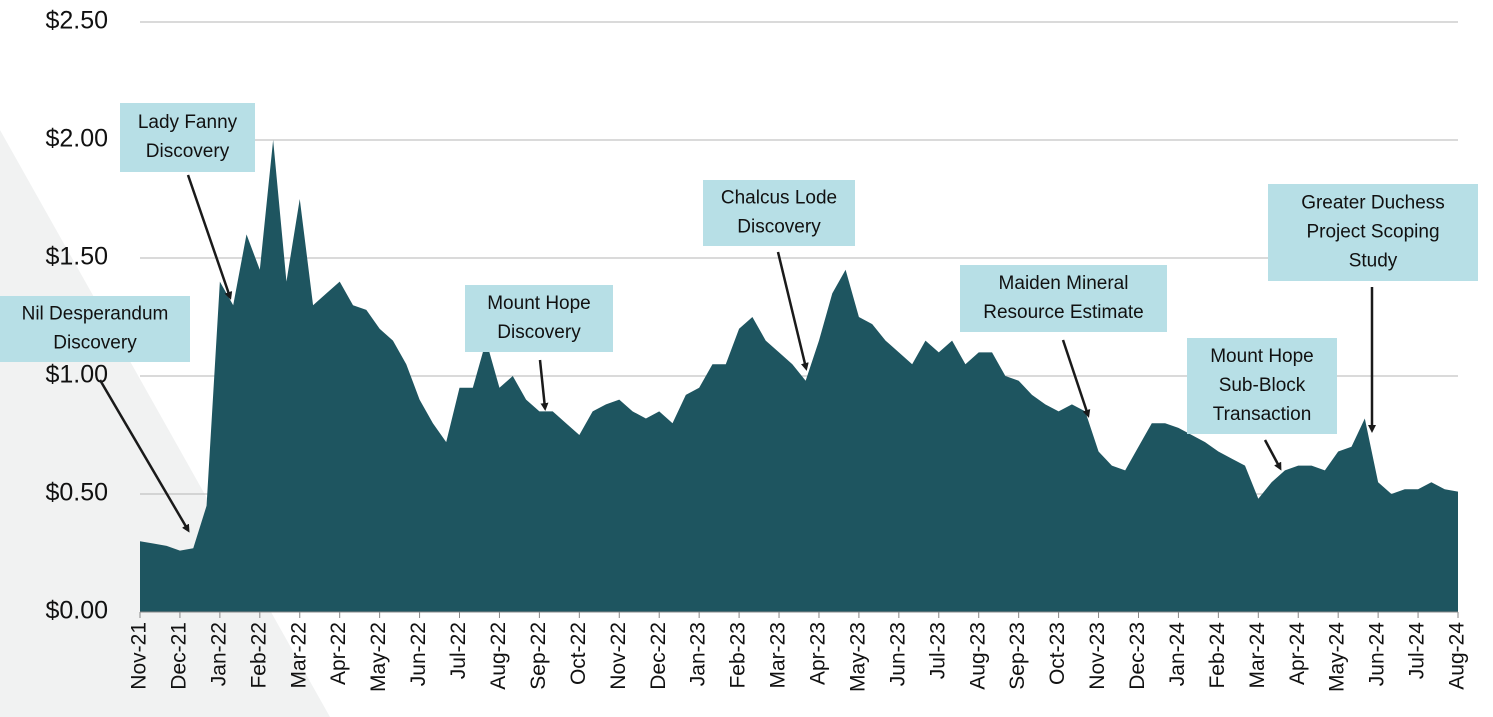 This screenshot has width=1493, height=717. Describe the element at coordinates (298, 655) in the screenshot. I see `x-tick-label: Mar-22` at that location.